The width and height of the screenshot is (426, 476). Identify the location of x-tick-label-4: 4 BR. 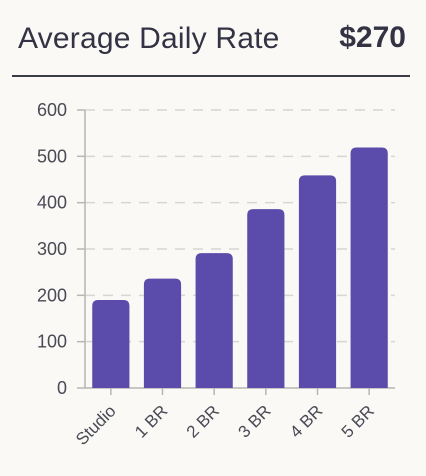
(306, 421).